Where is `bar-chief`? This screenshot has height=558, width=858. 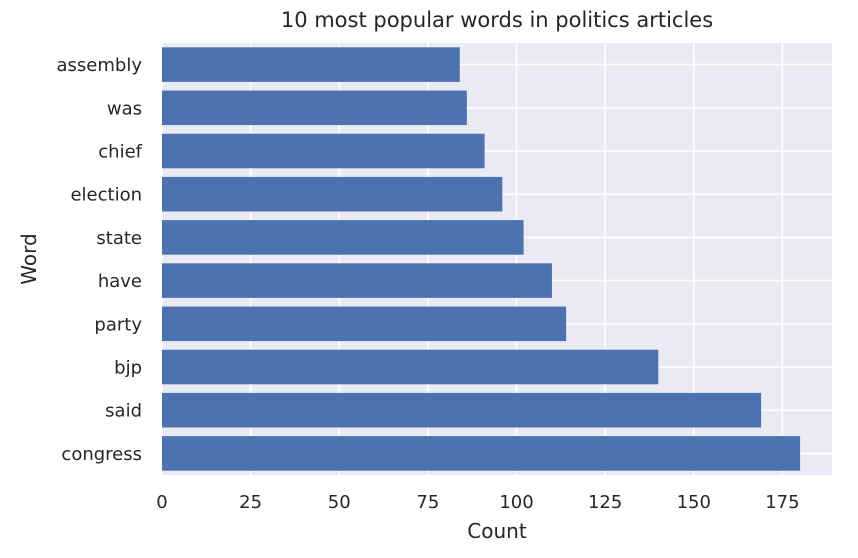 bar-chief is located at coordinates (323, 151).